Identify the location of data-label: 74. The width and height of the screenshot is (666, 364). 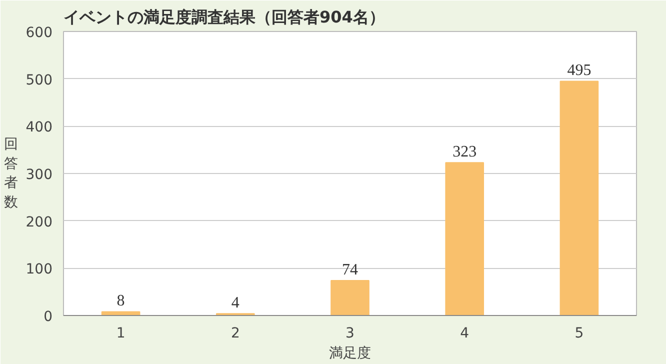
(350, 269).